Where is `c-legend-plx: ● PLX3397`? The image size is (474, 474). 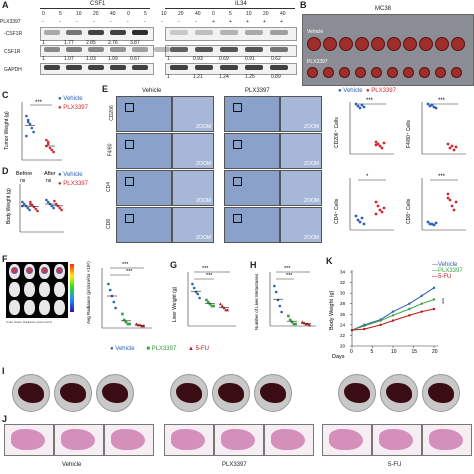 c-legend-plx: ● PLX3397 is located at coordinates (73, 108).